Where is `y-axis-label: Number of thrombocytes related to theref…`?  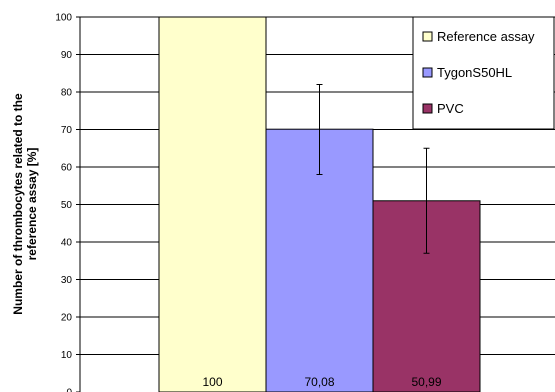 y-axis-label: Number of thrombocytes related to theref… is located at coordinates (25, 204).